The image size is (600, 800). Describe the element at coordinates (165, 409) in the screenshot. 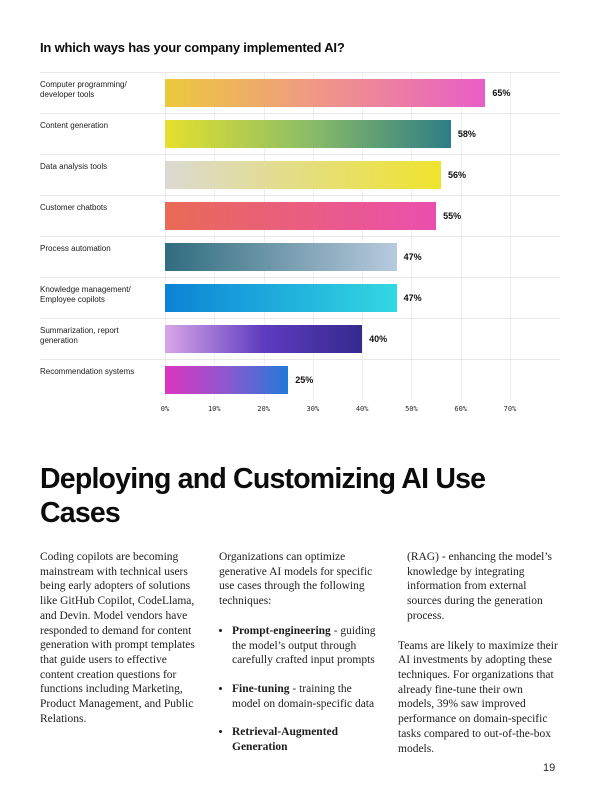

I see `axis-tick-label: 0%` at that location.